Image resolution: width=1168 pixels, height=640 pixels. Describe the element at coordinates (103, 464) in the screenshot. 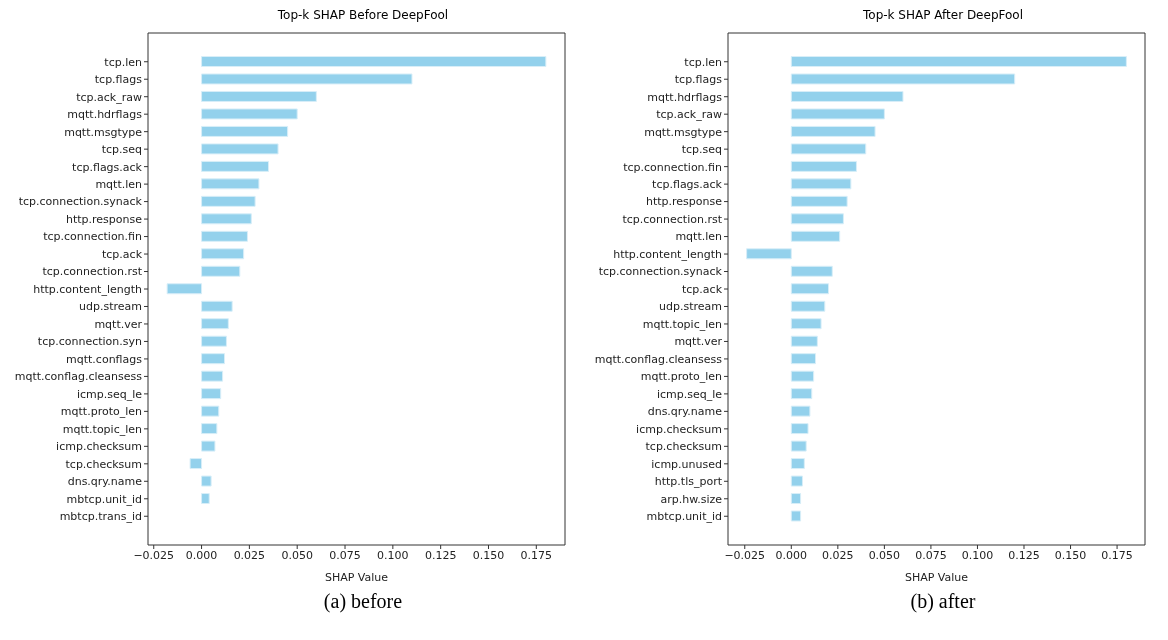

I see `y-tick-label: tcp.checksum` at that location.